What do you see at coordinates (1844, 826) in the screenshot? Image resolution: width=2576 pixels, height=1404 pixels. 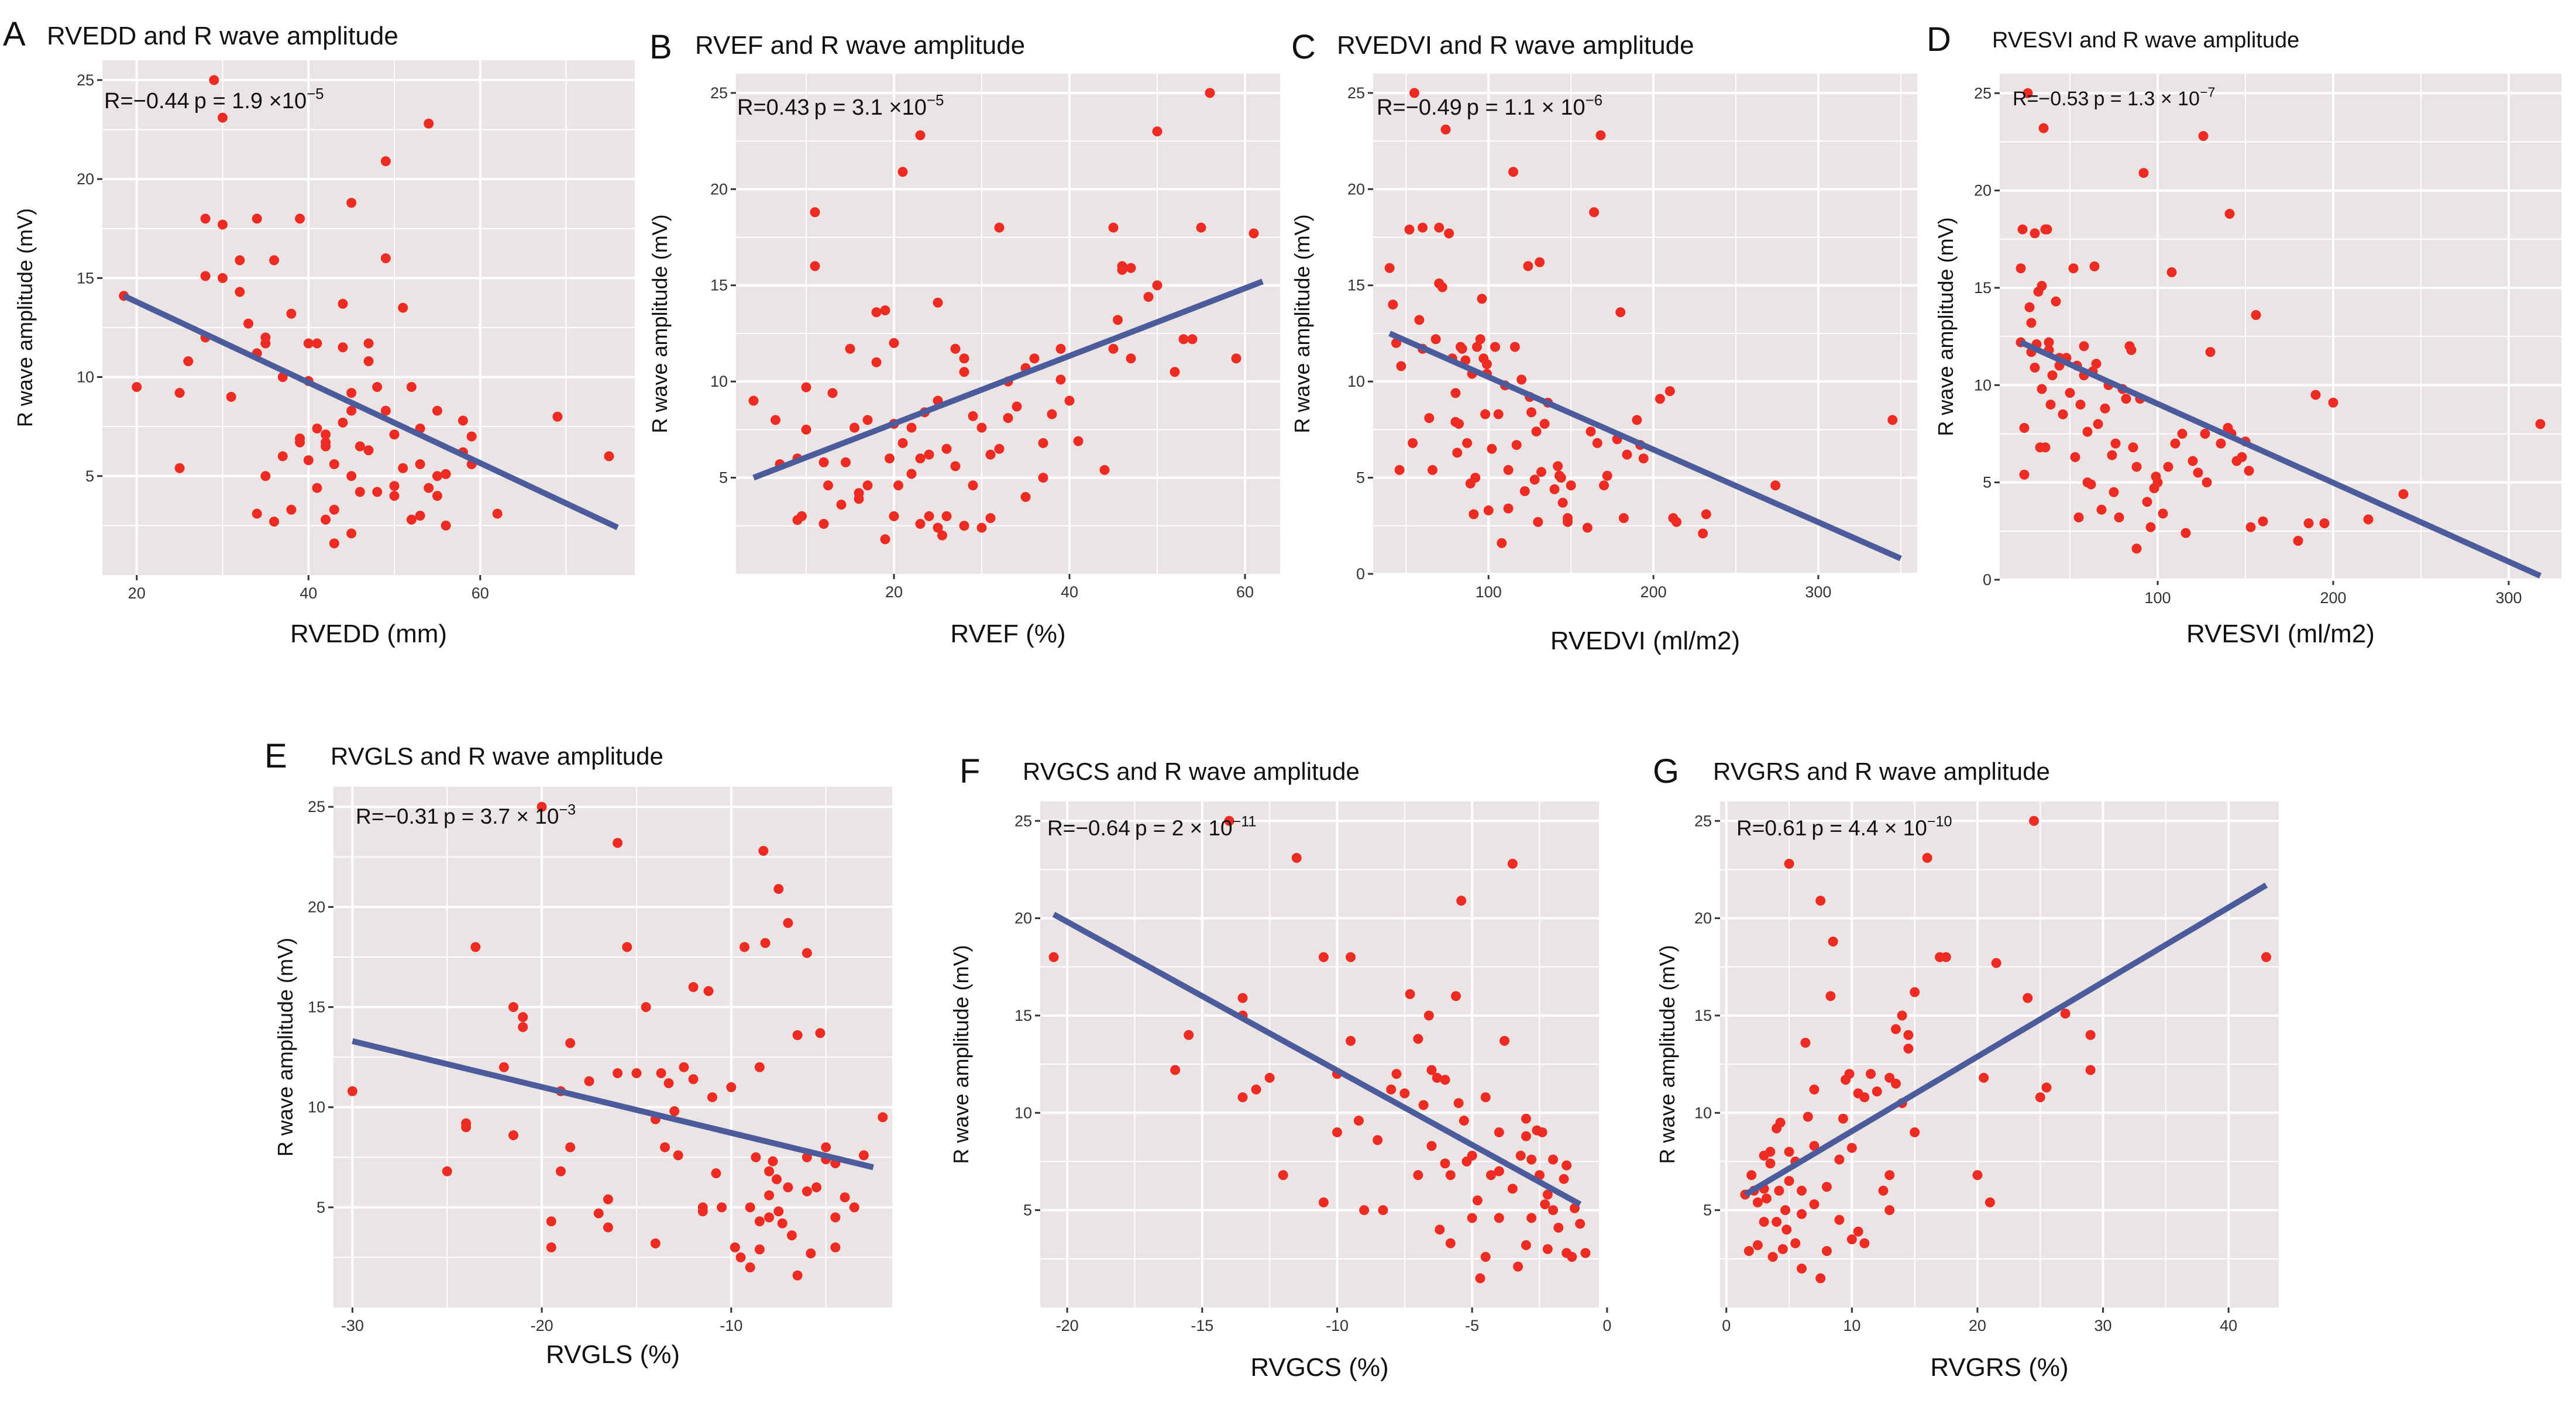 I see `correlation-annotation: R=0.61 p = 4.4 × 10−10` at bounding box center [1844, 826].